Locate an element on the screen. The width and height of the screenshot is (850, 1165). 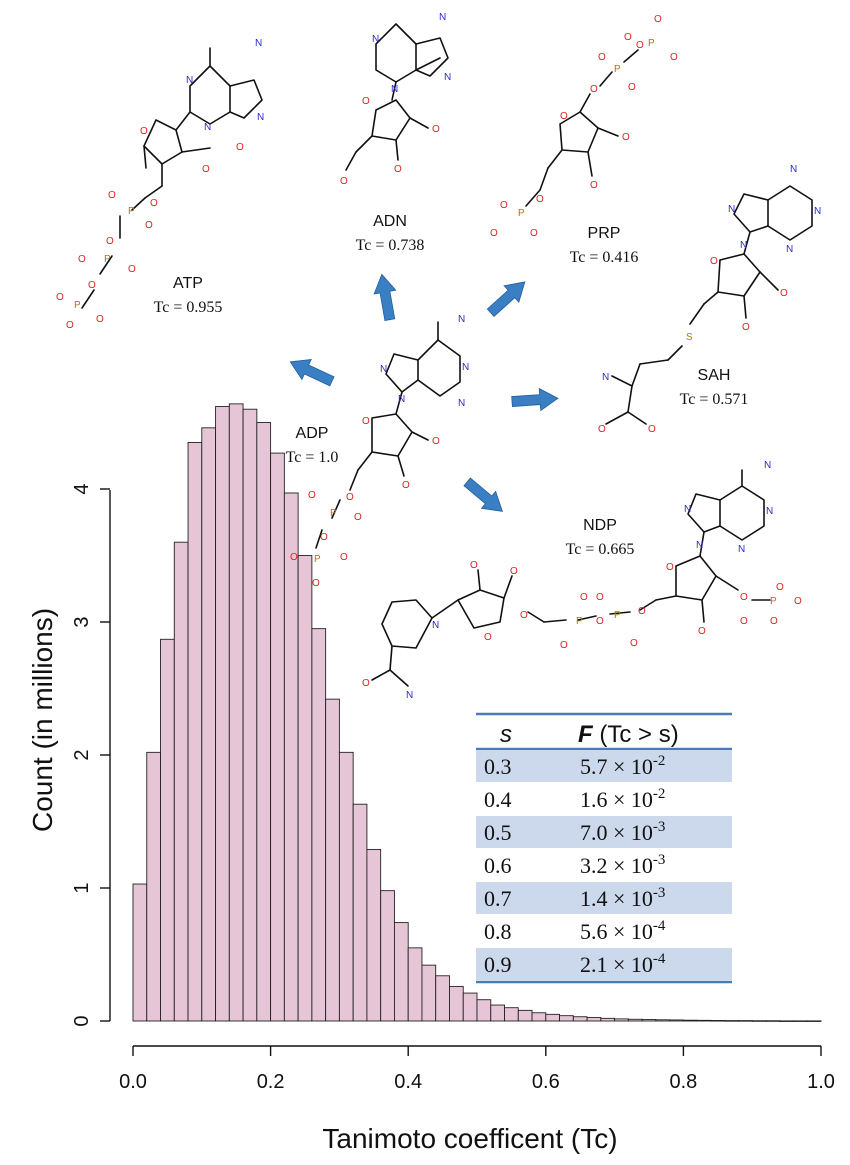
y-tick-label: 4 is located at coordinates (82, 488).